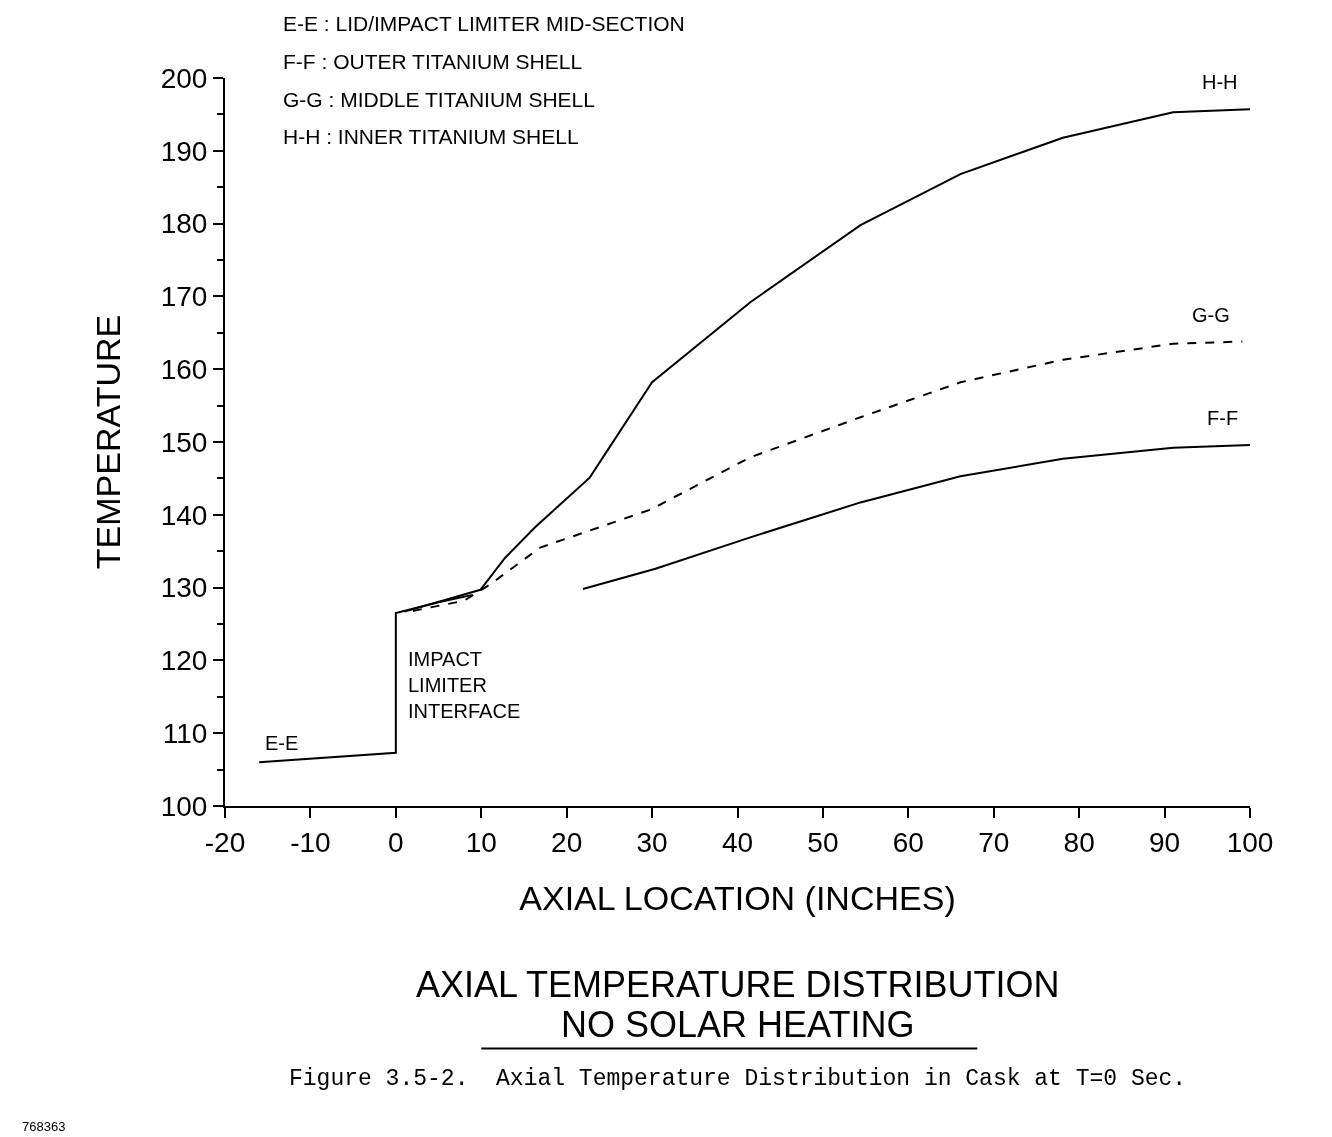 The image size is (1332, 1137). Describe the element at coordinates (44, 1126) in the screenshot. I see `text: 768363` at that location.